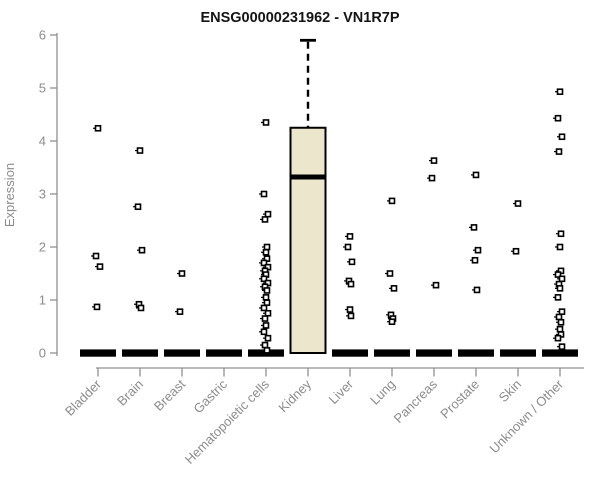  Describe the element at coordinates (42, 300) in the screenshot. I see `y-tick-label: 1` at that location.